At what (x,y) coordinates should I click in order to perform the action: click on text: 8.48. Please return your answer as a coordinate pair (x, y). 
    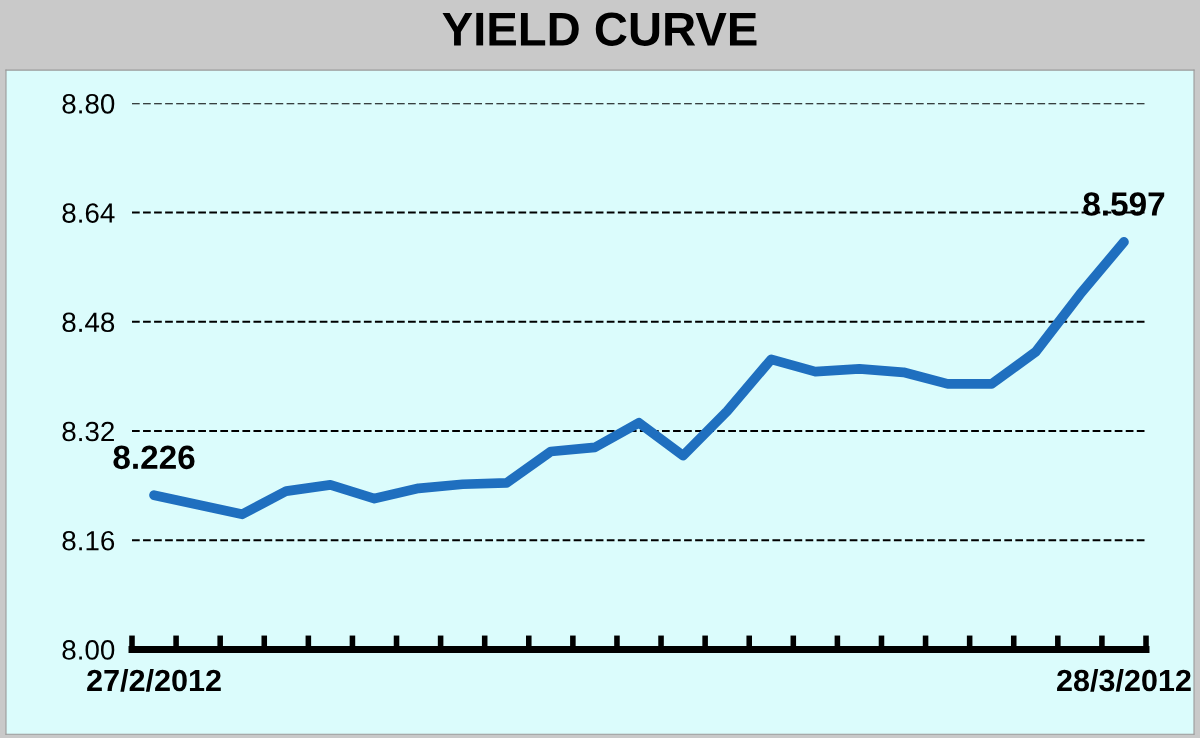
    Looking at the image, I should click on (88, 322).